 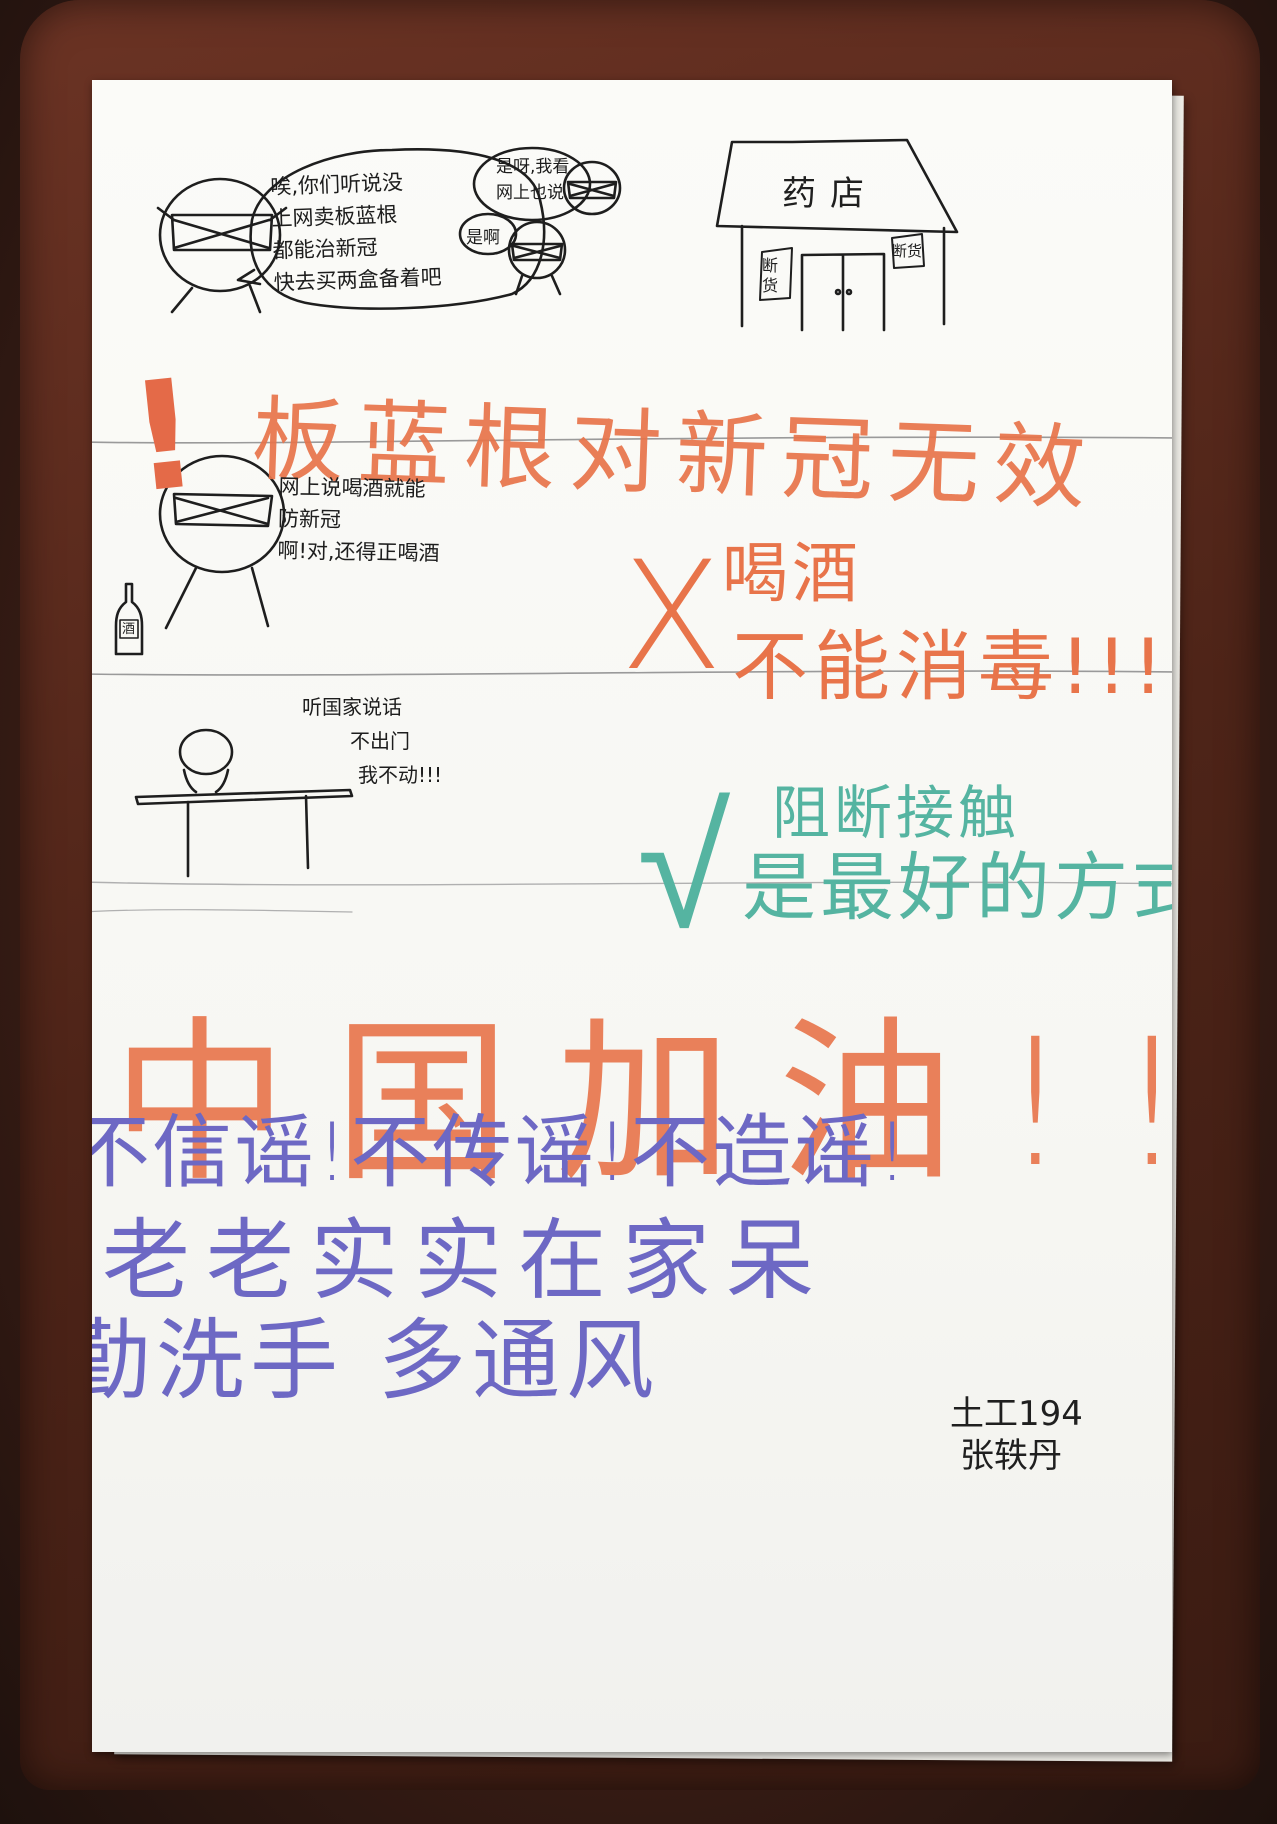 I want to click on slogan-no-rumors: 不信谣!不传谣!不造谣!, so click(x=501, y=1152).